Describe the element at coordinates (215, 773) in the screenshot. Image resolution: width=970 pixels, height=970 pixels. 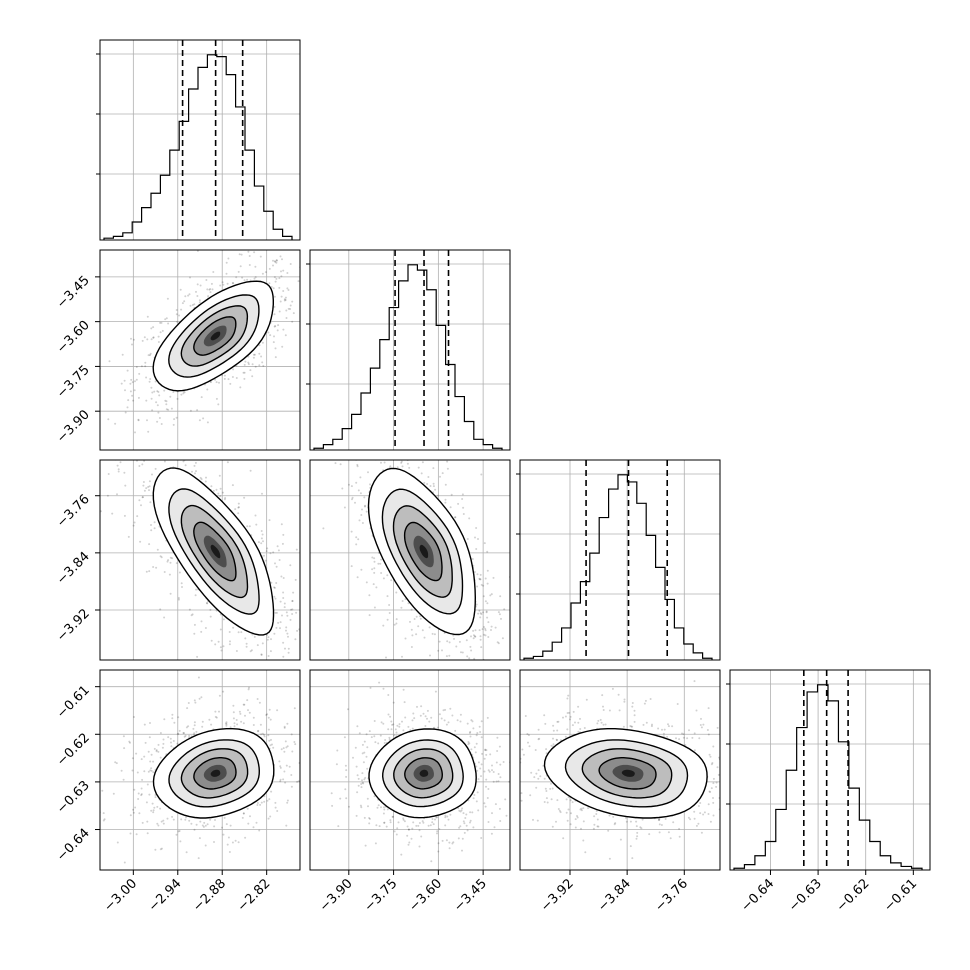
I see `density-level` at that location.